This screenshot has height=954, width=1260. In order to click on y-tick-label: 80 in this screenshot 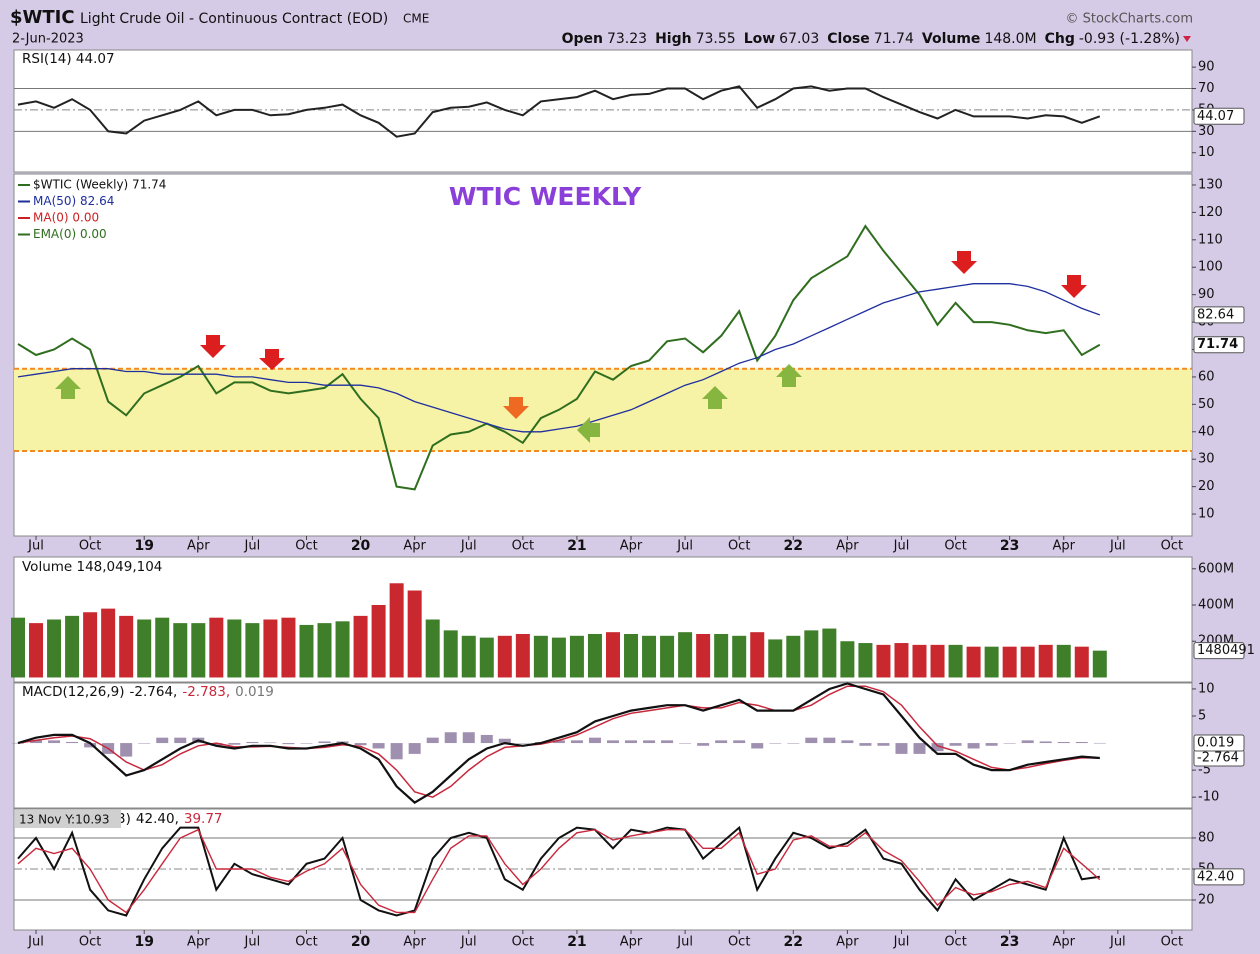, I will do `click(1206, 837)`.